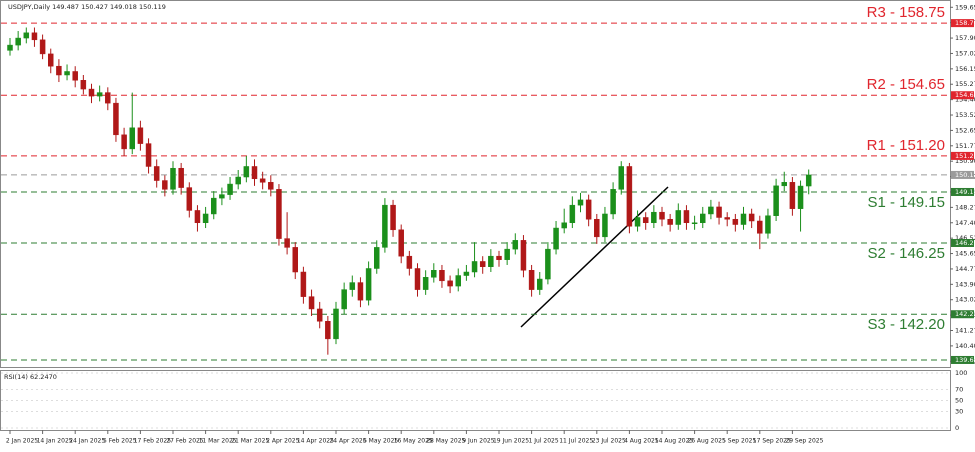 This screenshot has width=975, height=452. What do you see at coordinates (965, 360) in the screenshot?
I see `level-marker: 139.600` at bounding box center [965, 360].